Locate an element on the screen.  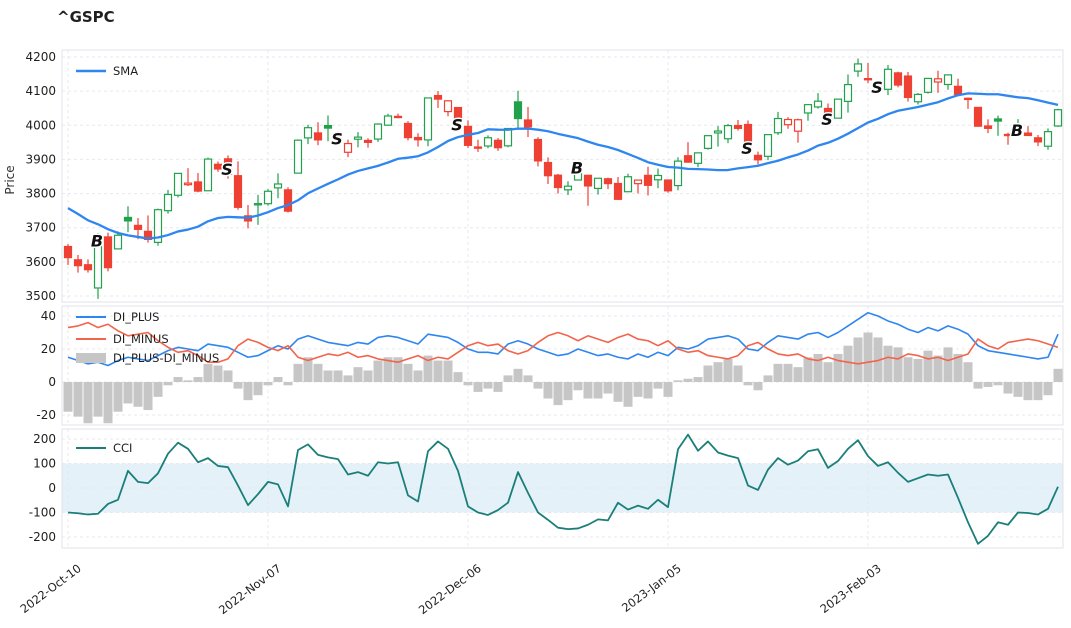
y-tick-label: 4200 is located at coordinates (40, 57).